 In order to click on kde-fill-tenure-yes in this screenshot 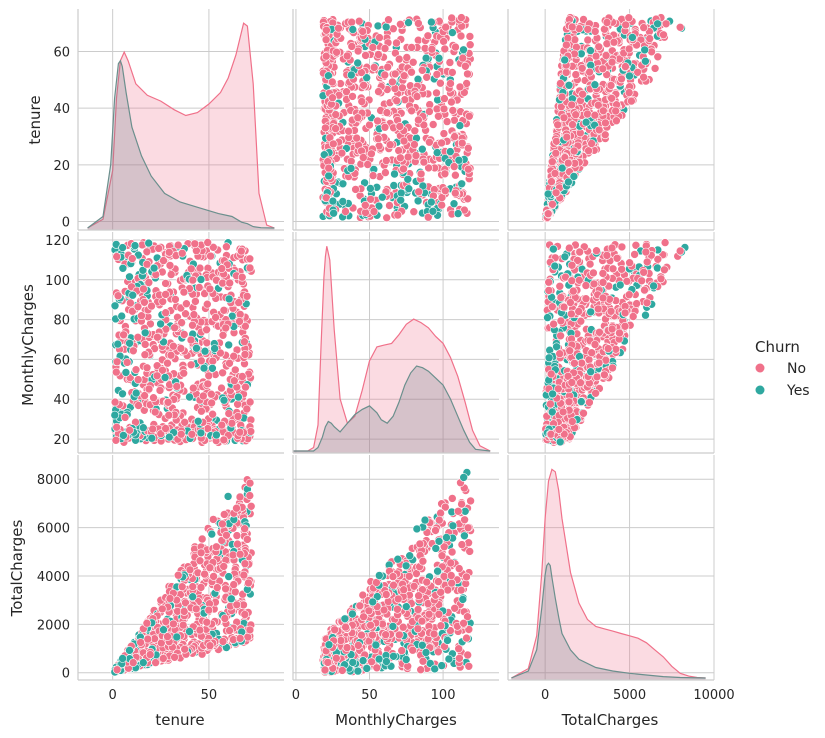, I will do `click(181, 145)`.